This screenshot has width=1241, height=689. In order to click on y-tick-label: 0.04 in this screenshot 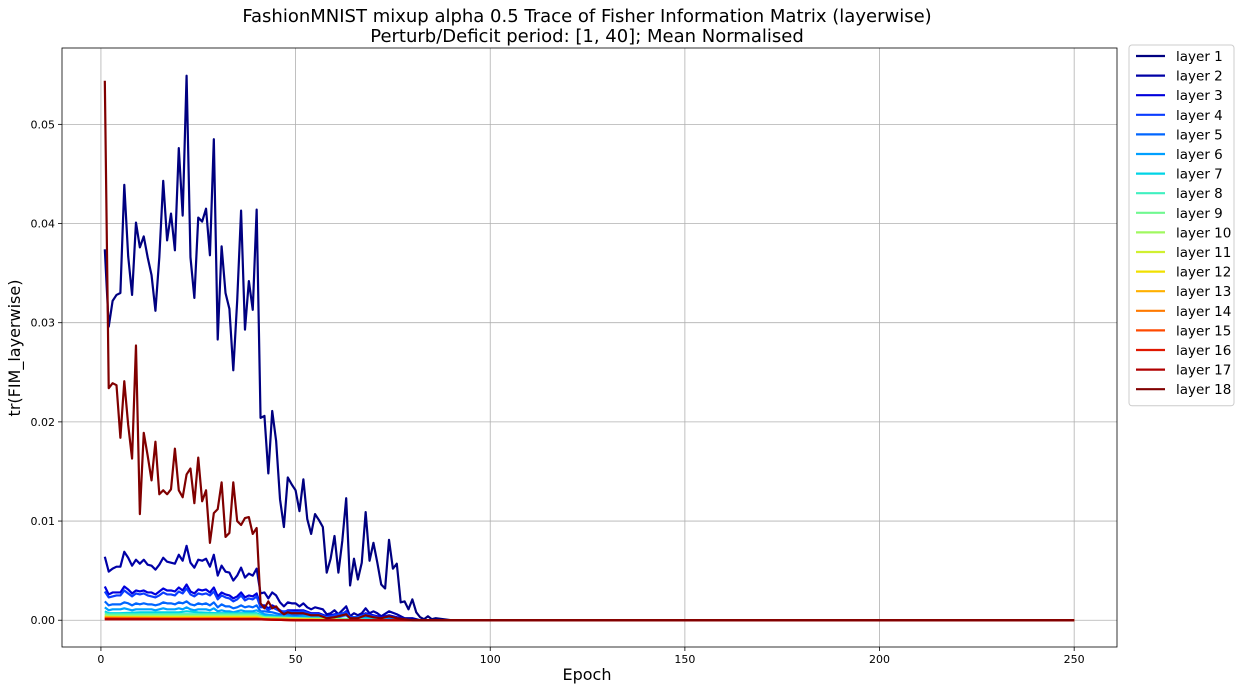, I will do `click(43, 224)`.